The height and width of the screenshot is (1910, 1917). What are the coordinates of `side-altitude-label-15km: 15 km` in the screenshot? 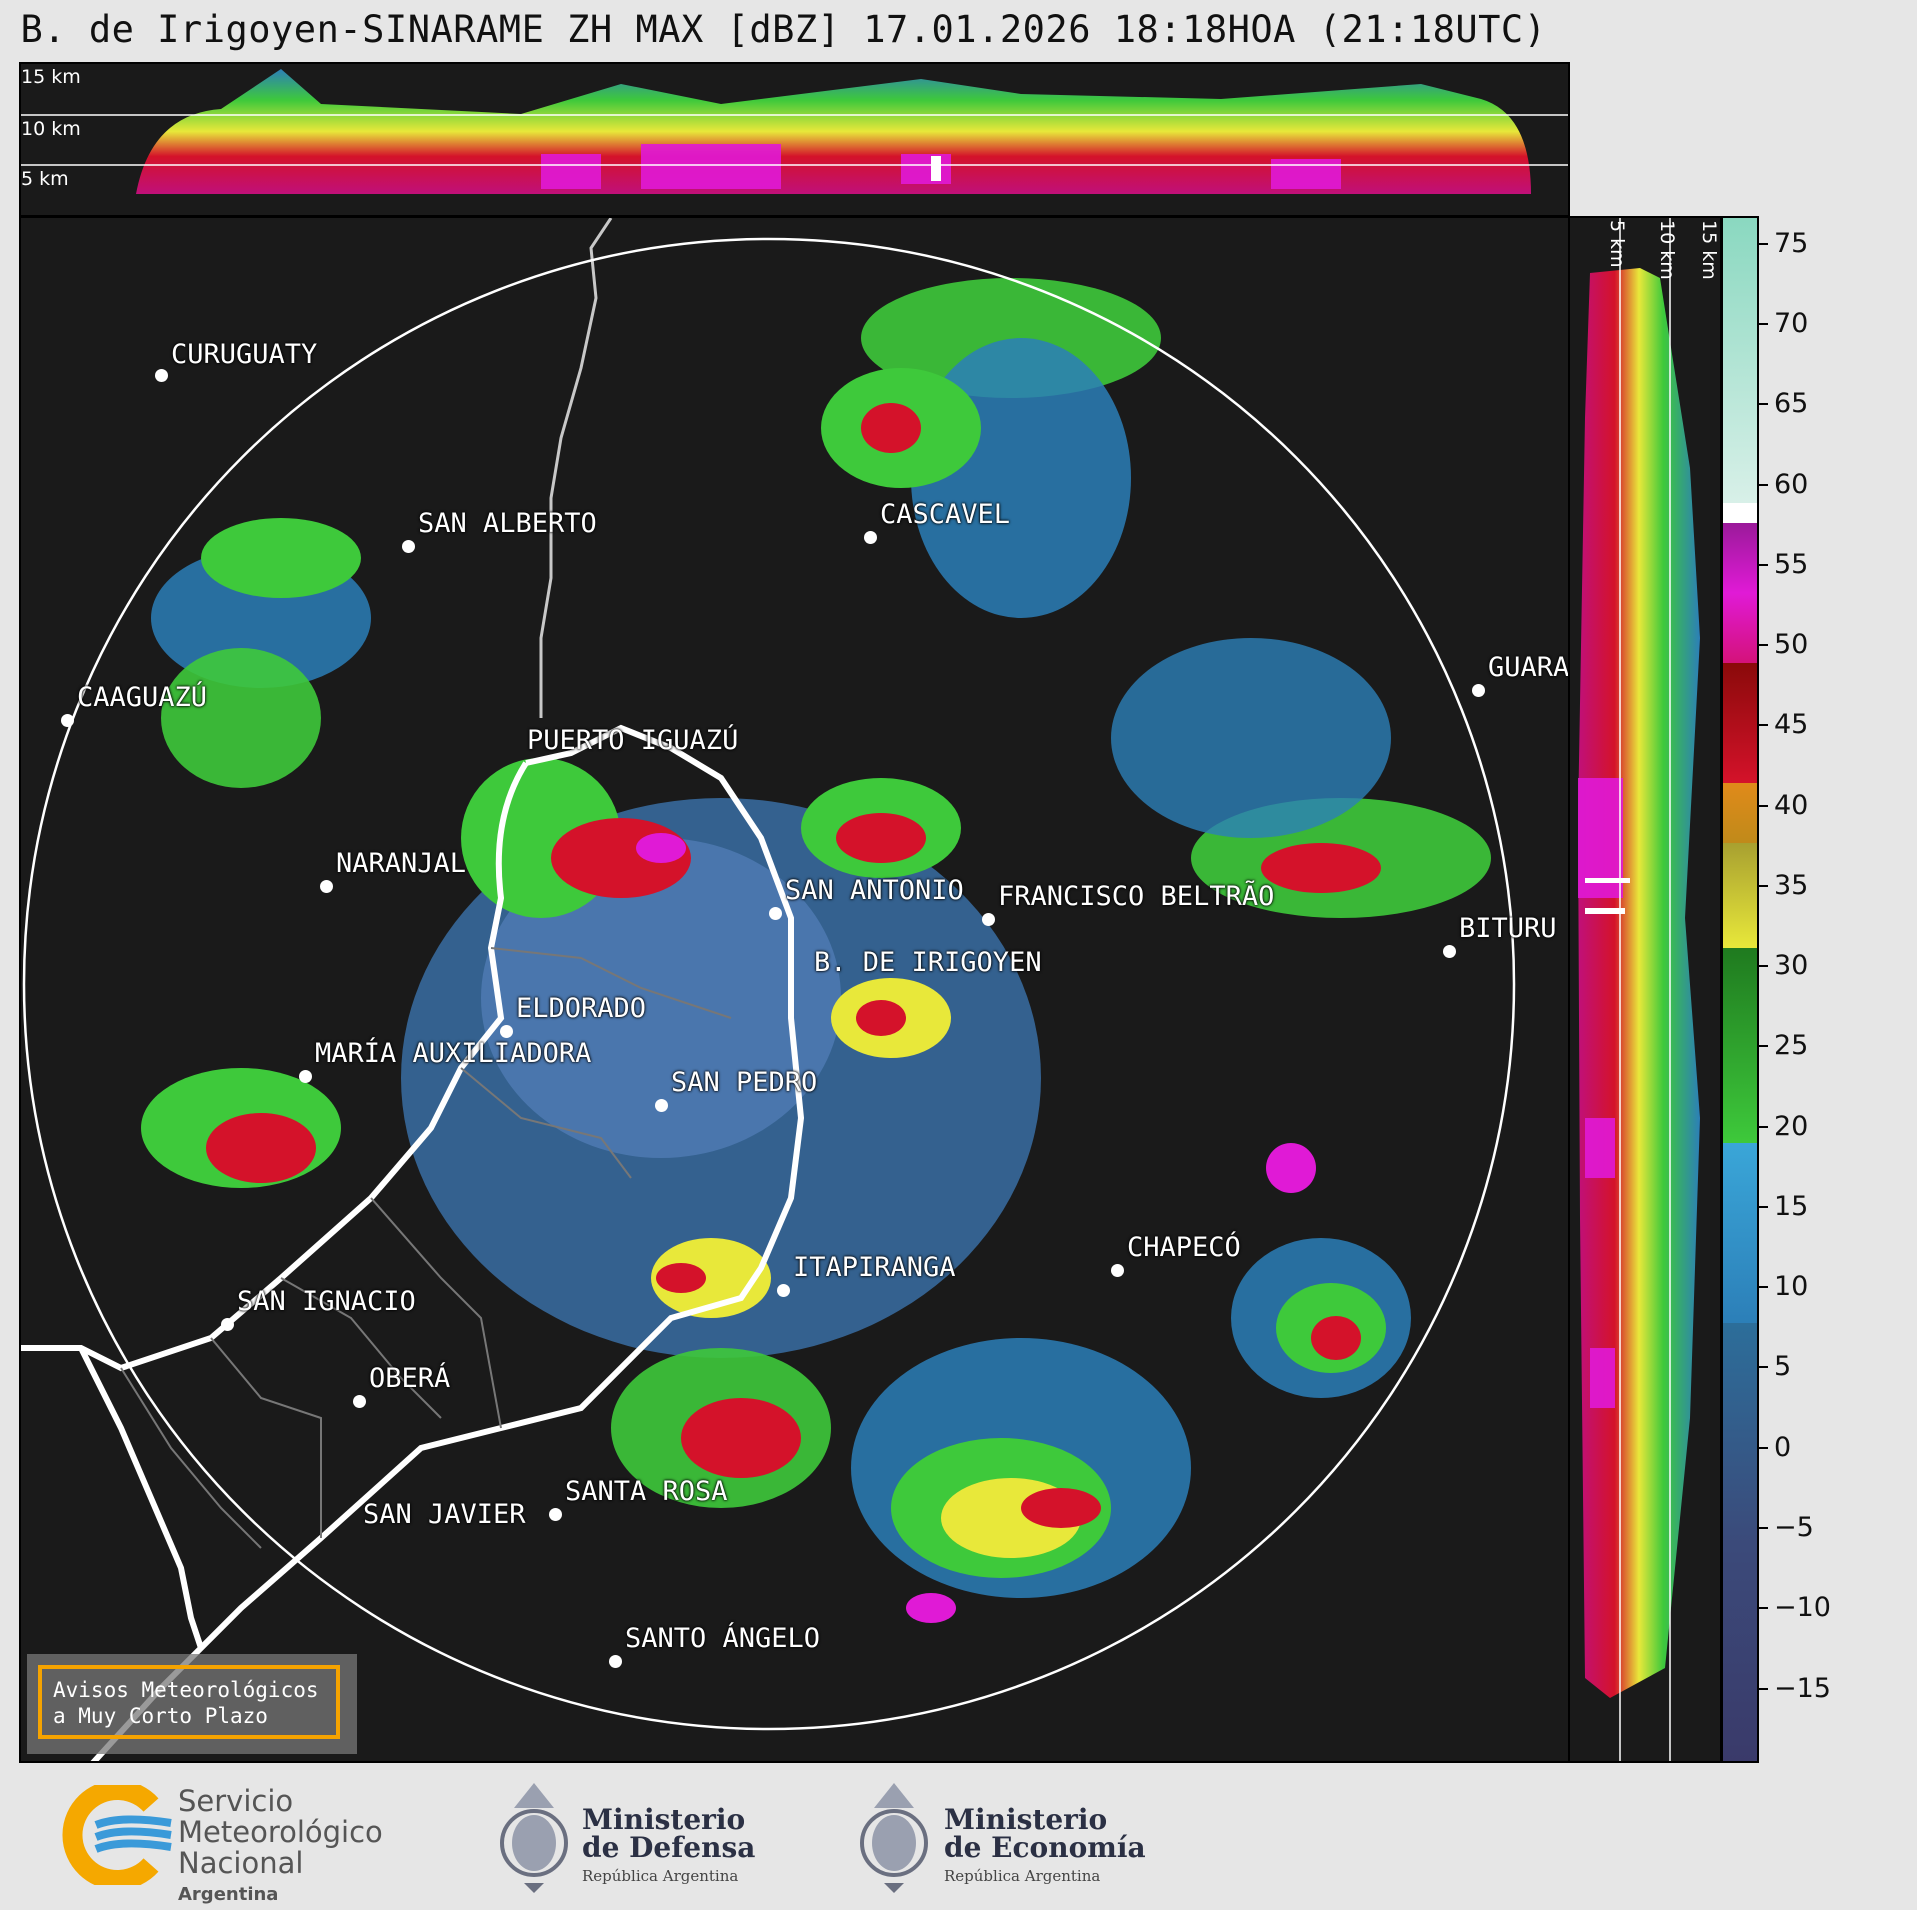 It's located at (1709, 250).